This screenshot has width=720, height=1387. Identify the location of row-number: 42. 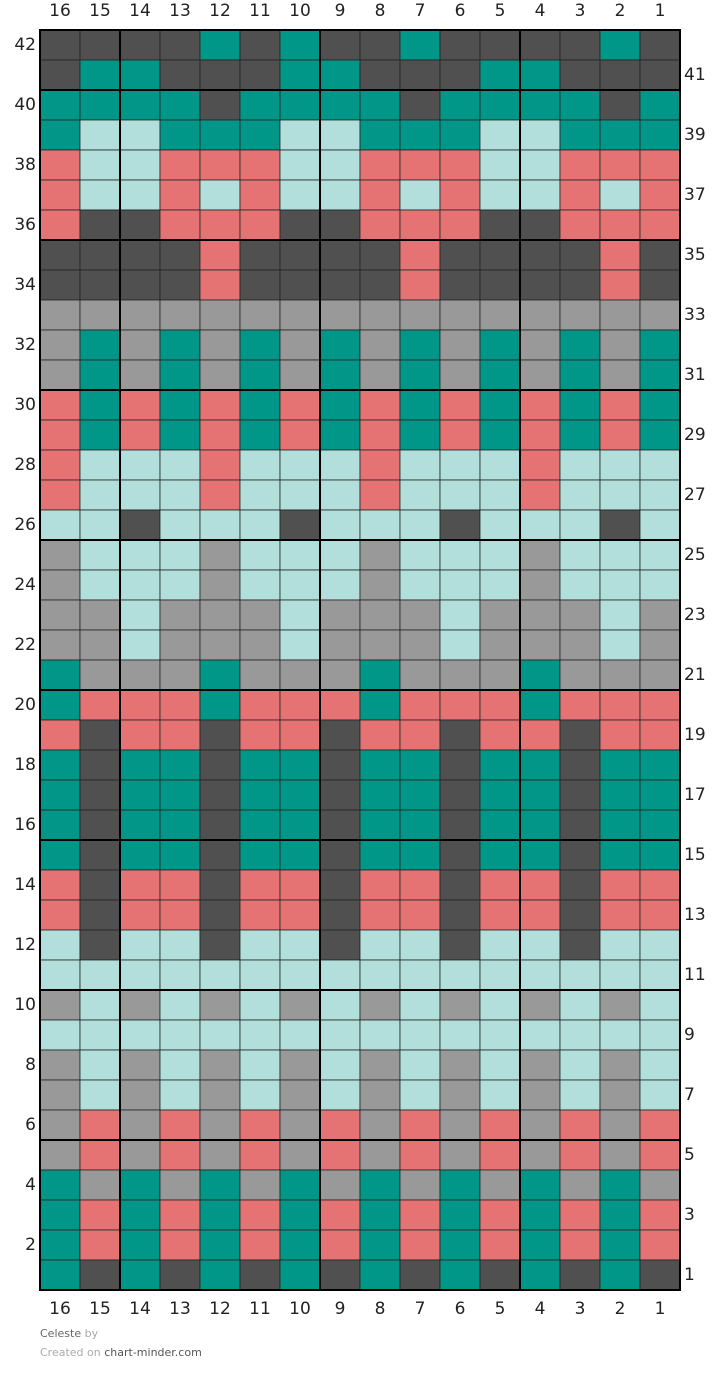
(25, 45).